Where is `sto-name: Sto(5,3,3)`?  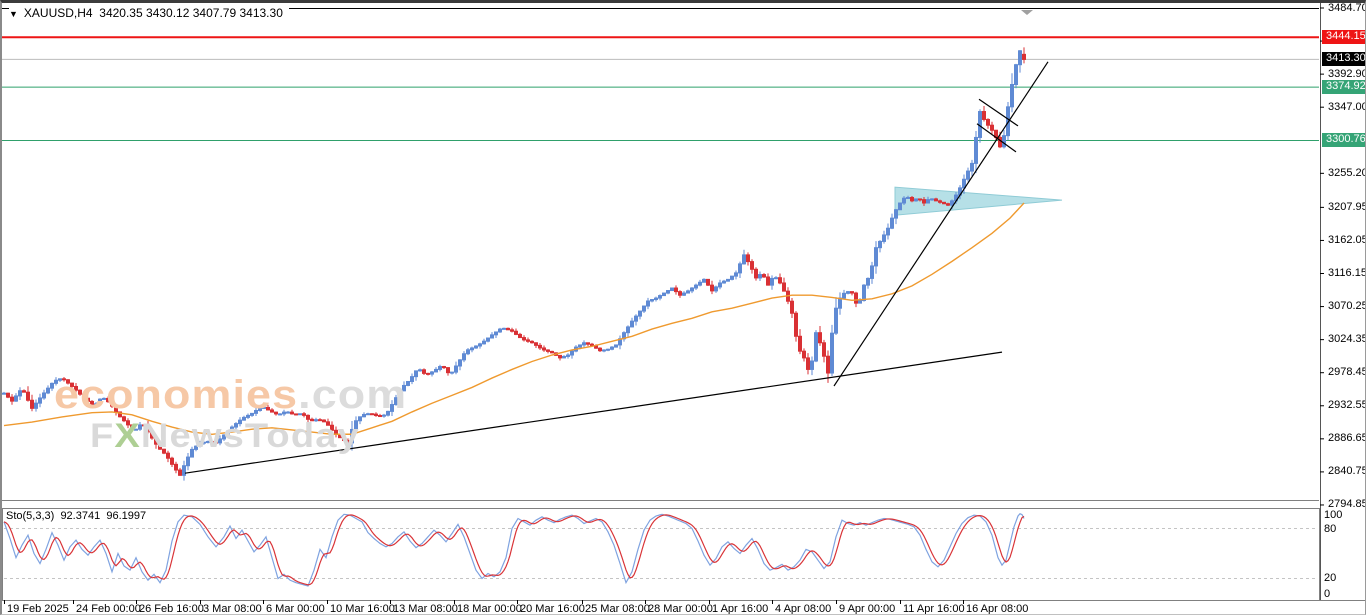 sto-name: Sto(5,3,3) is located at coordinates (30, 516).